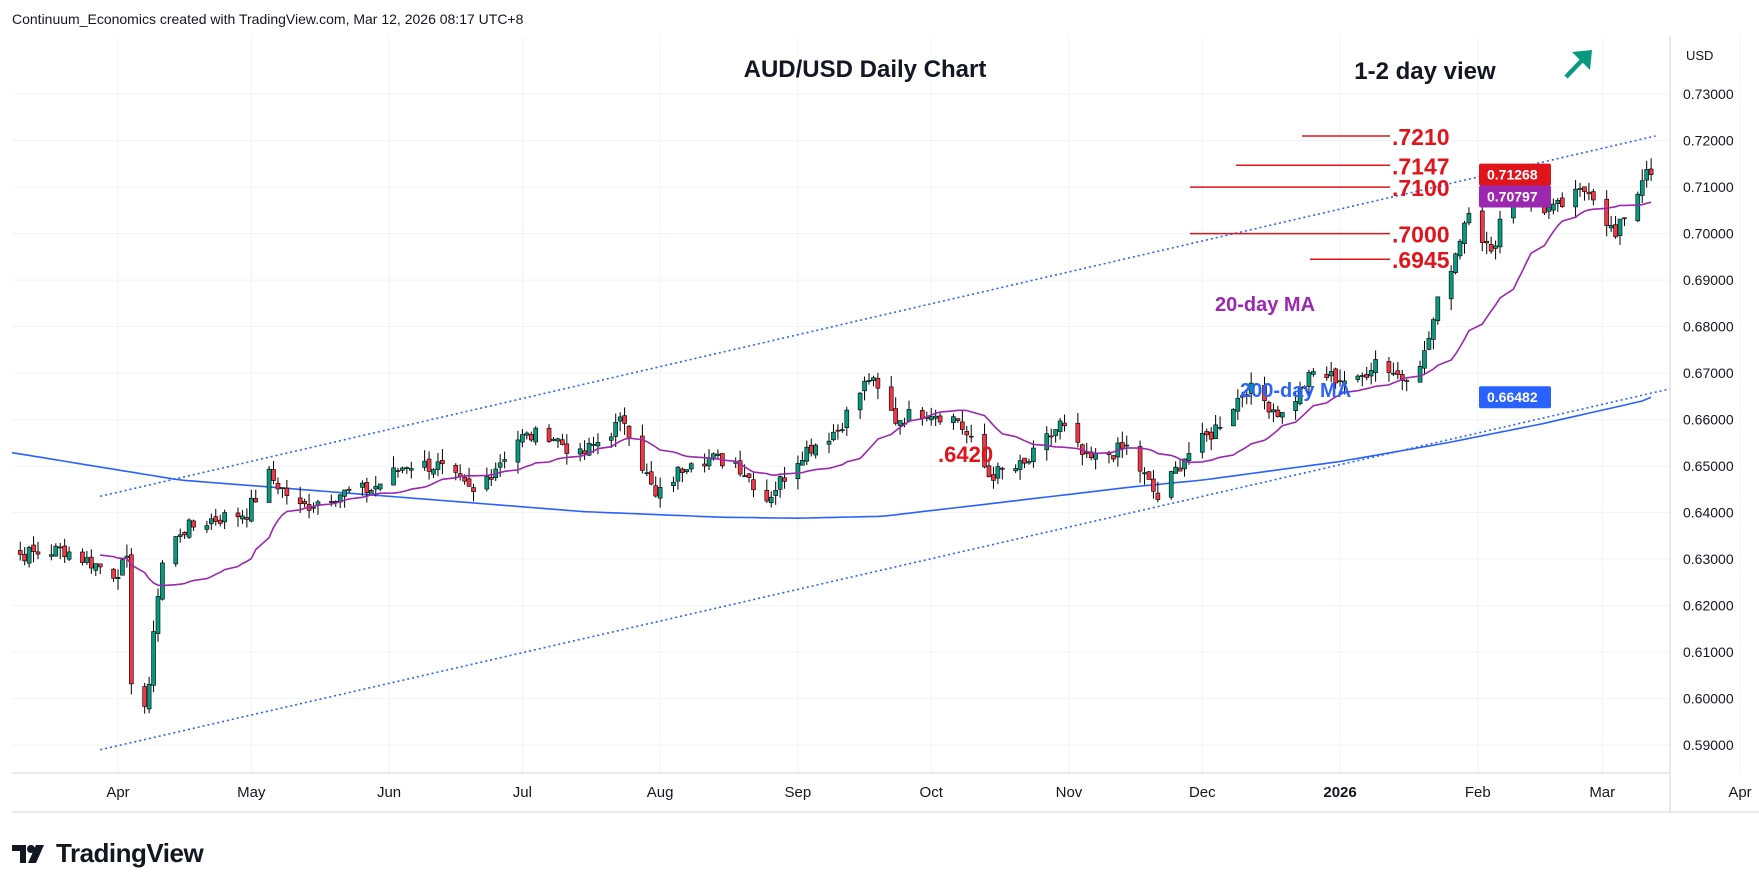  What do you see at coordinates (1708, 94) in the screenshot?
I see `price-tick-label: 0.73000` at bounding box center [1708, 94].